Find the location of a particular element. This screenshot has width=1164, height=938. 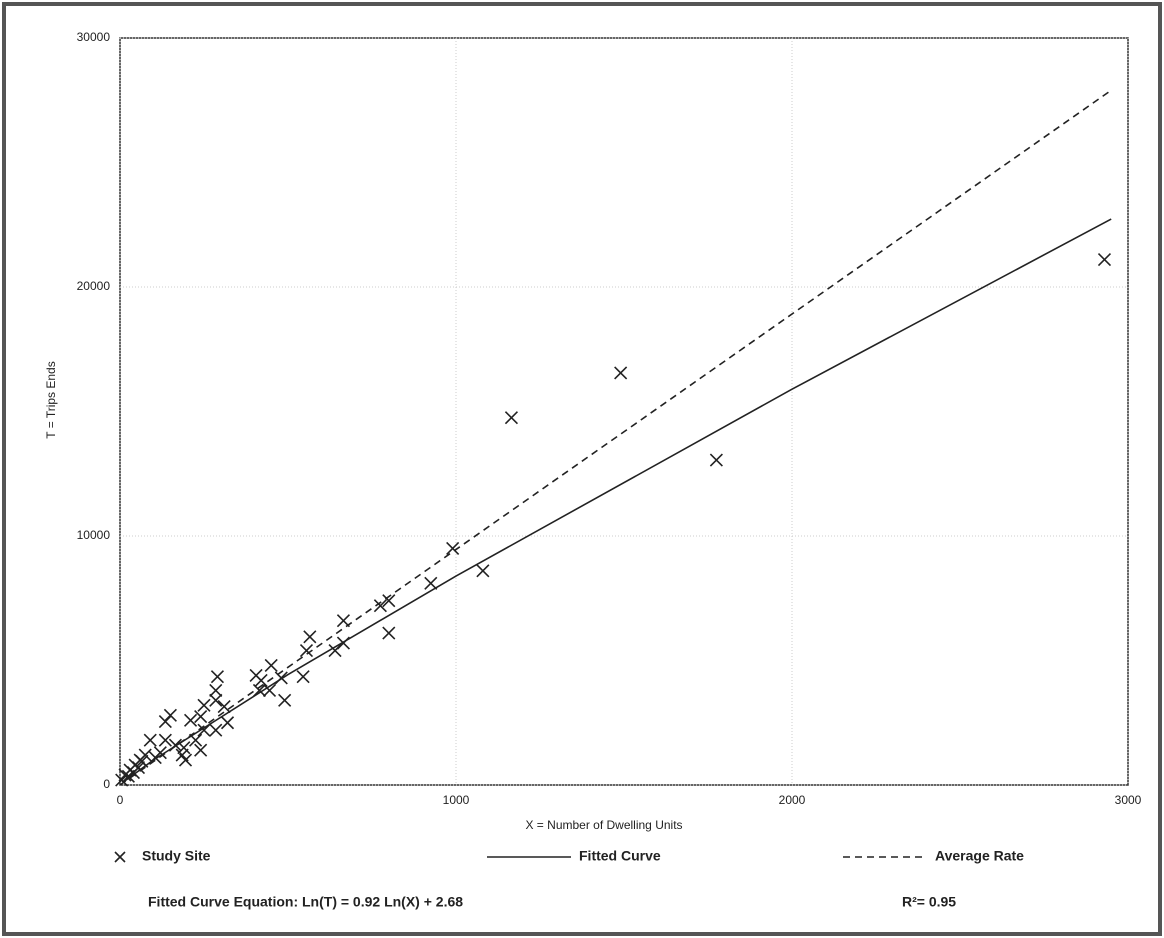

legend-symbol is located at coordinates (120, 857).